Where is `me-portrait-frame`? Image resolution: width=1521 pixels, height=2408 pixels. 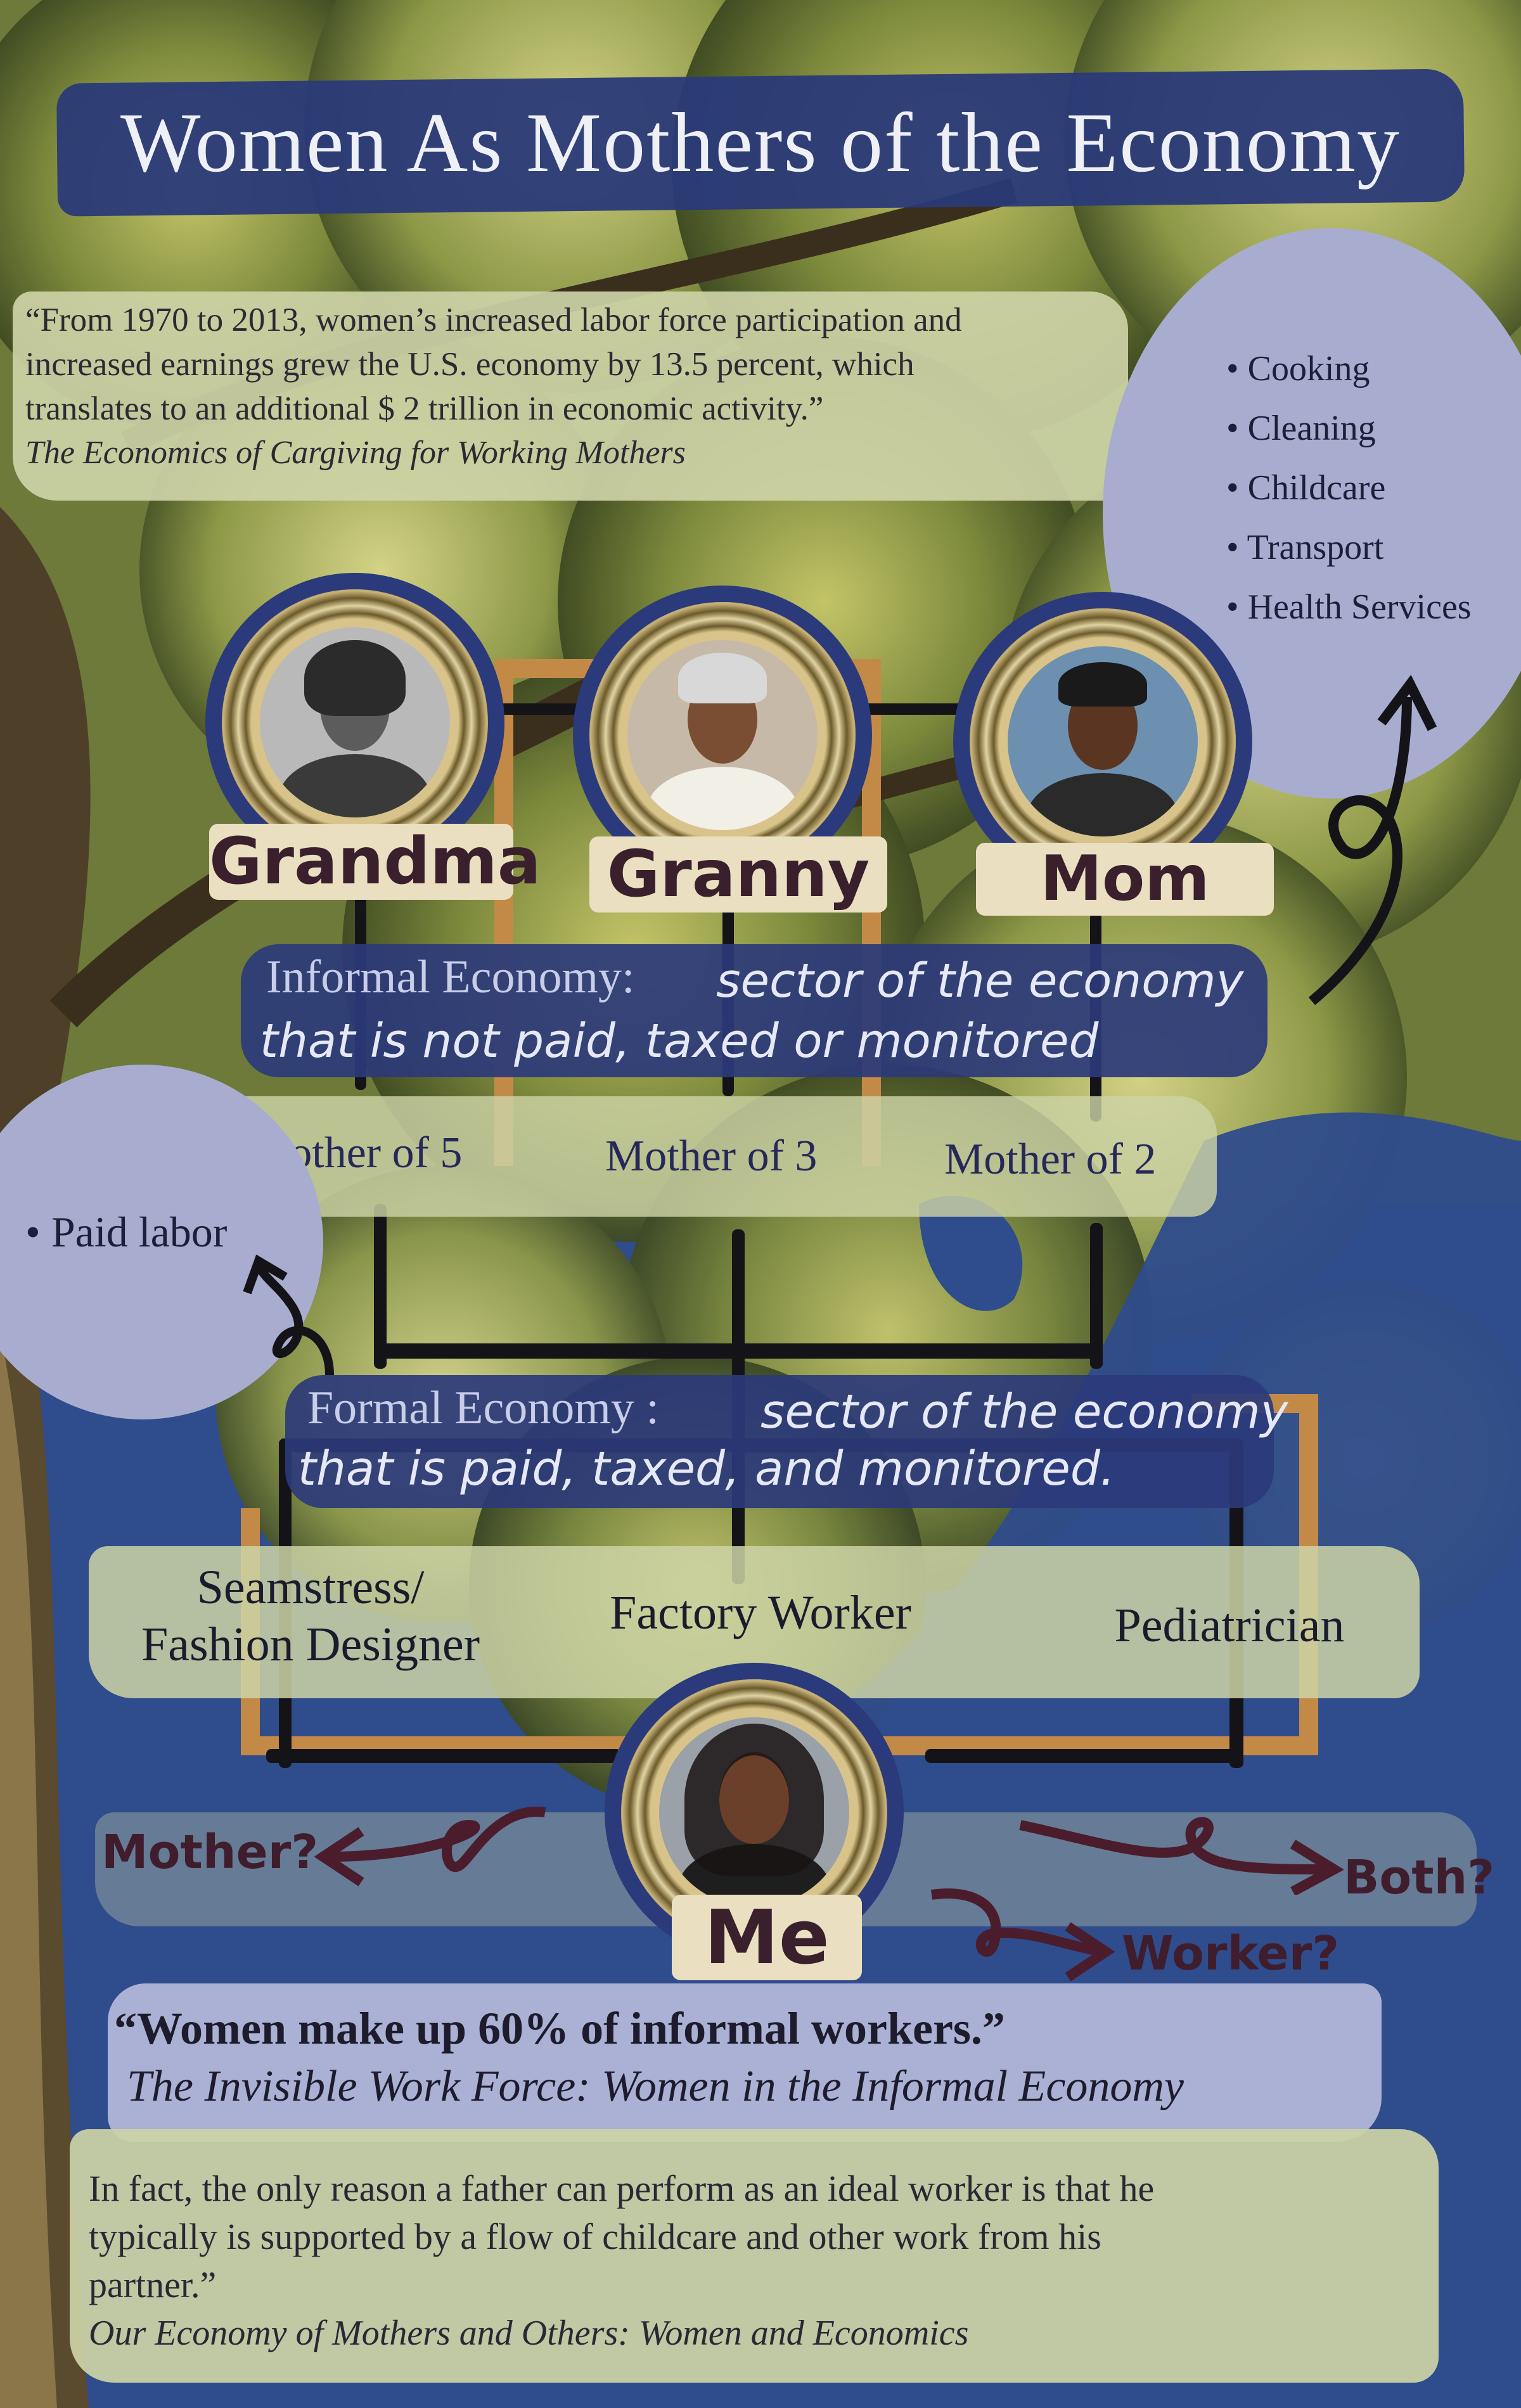
me-portrait-frame is located at coordinates (754, 1812).